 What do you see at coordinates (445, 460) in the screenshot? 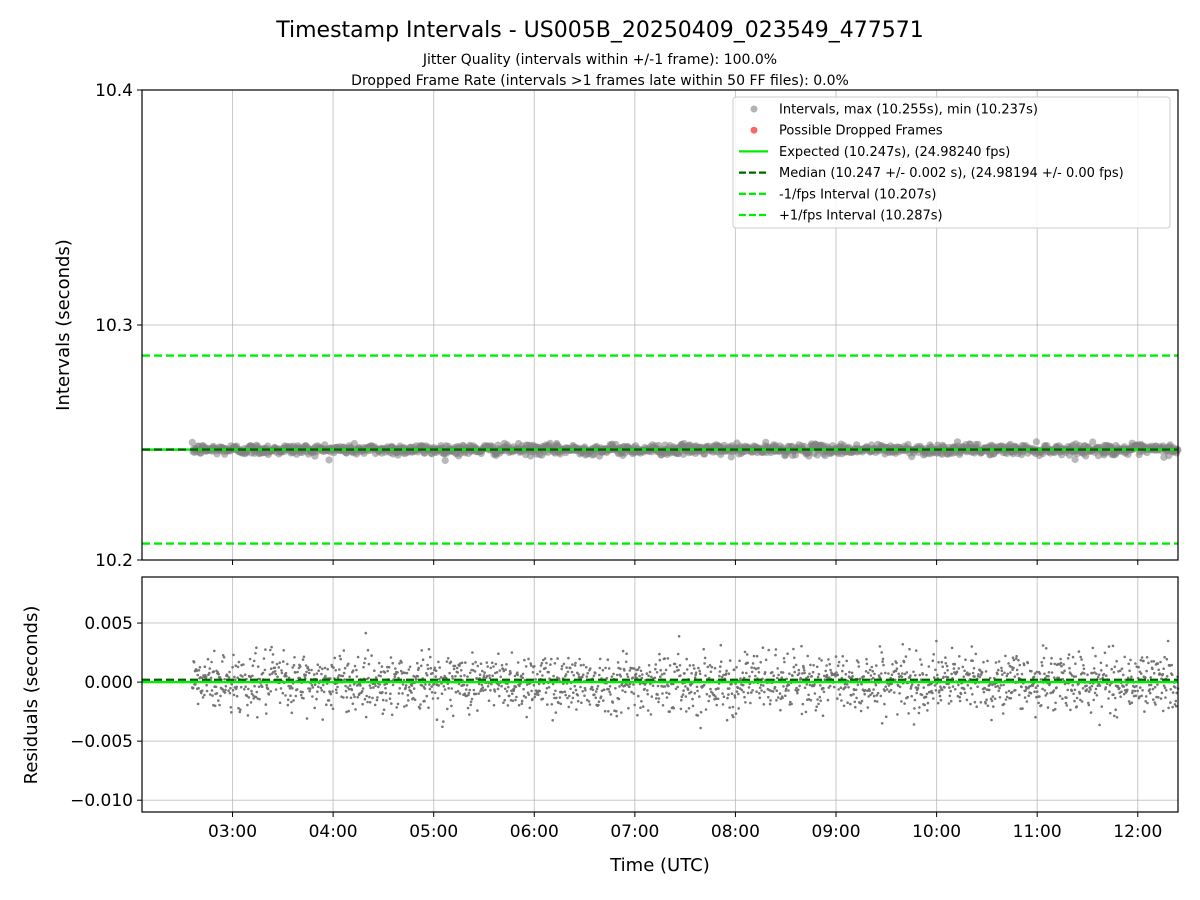
I see `interval-point` at bounding box center [445, 460].